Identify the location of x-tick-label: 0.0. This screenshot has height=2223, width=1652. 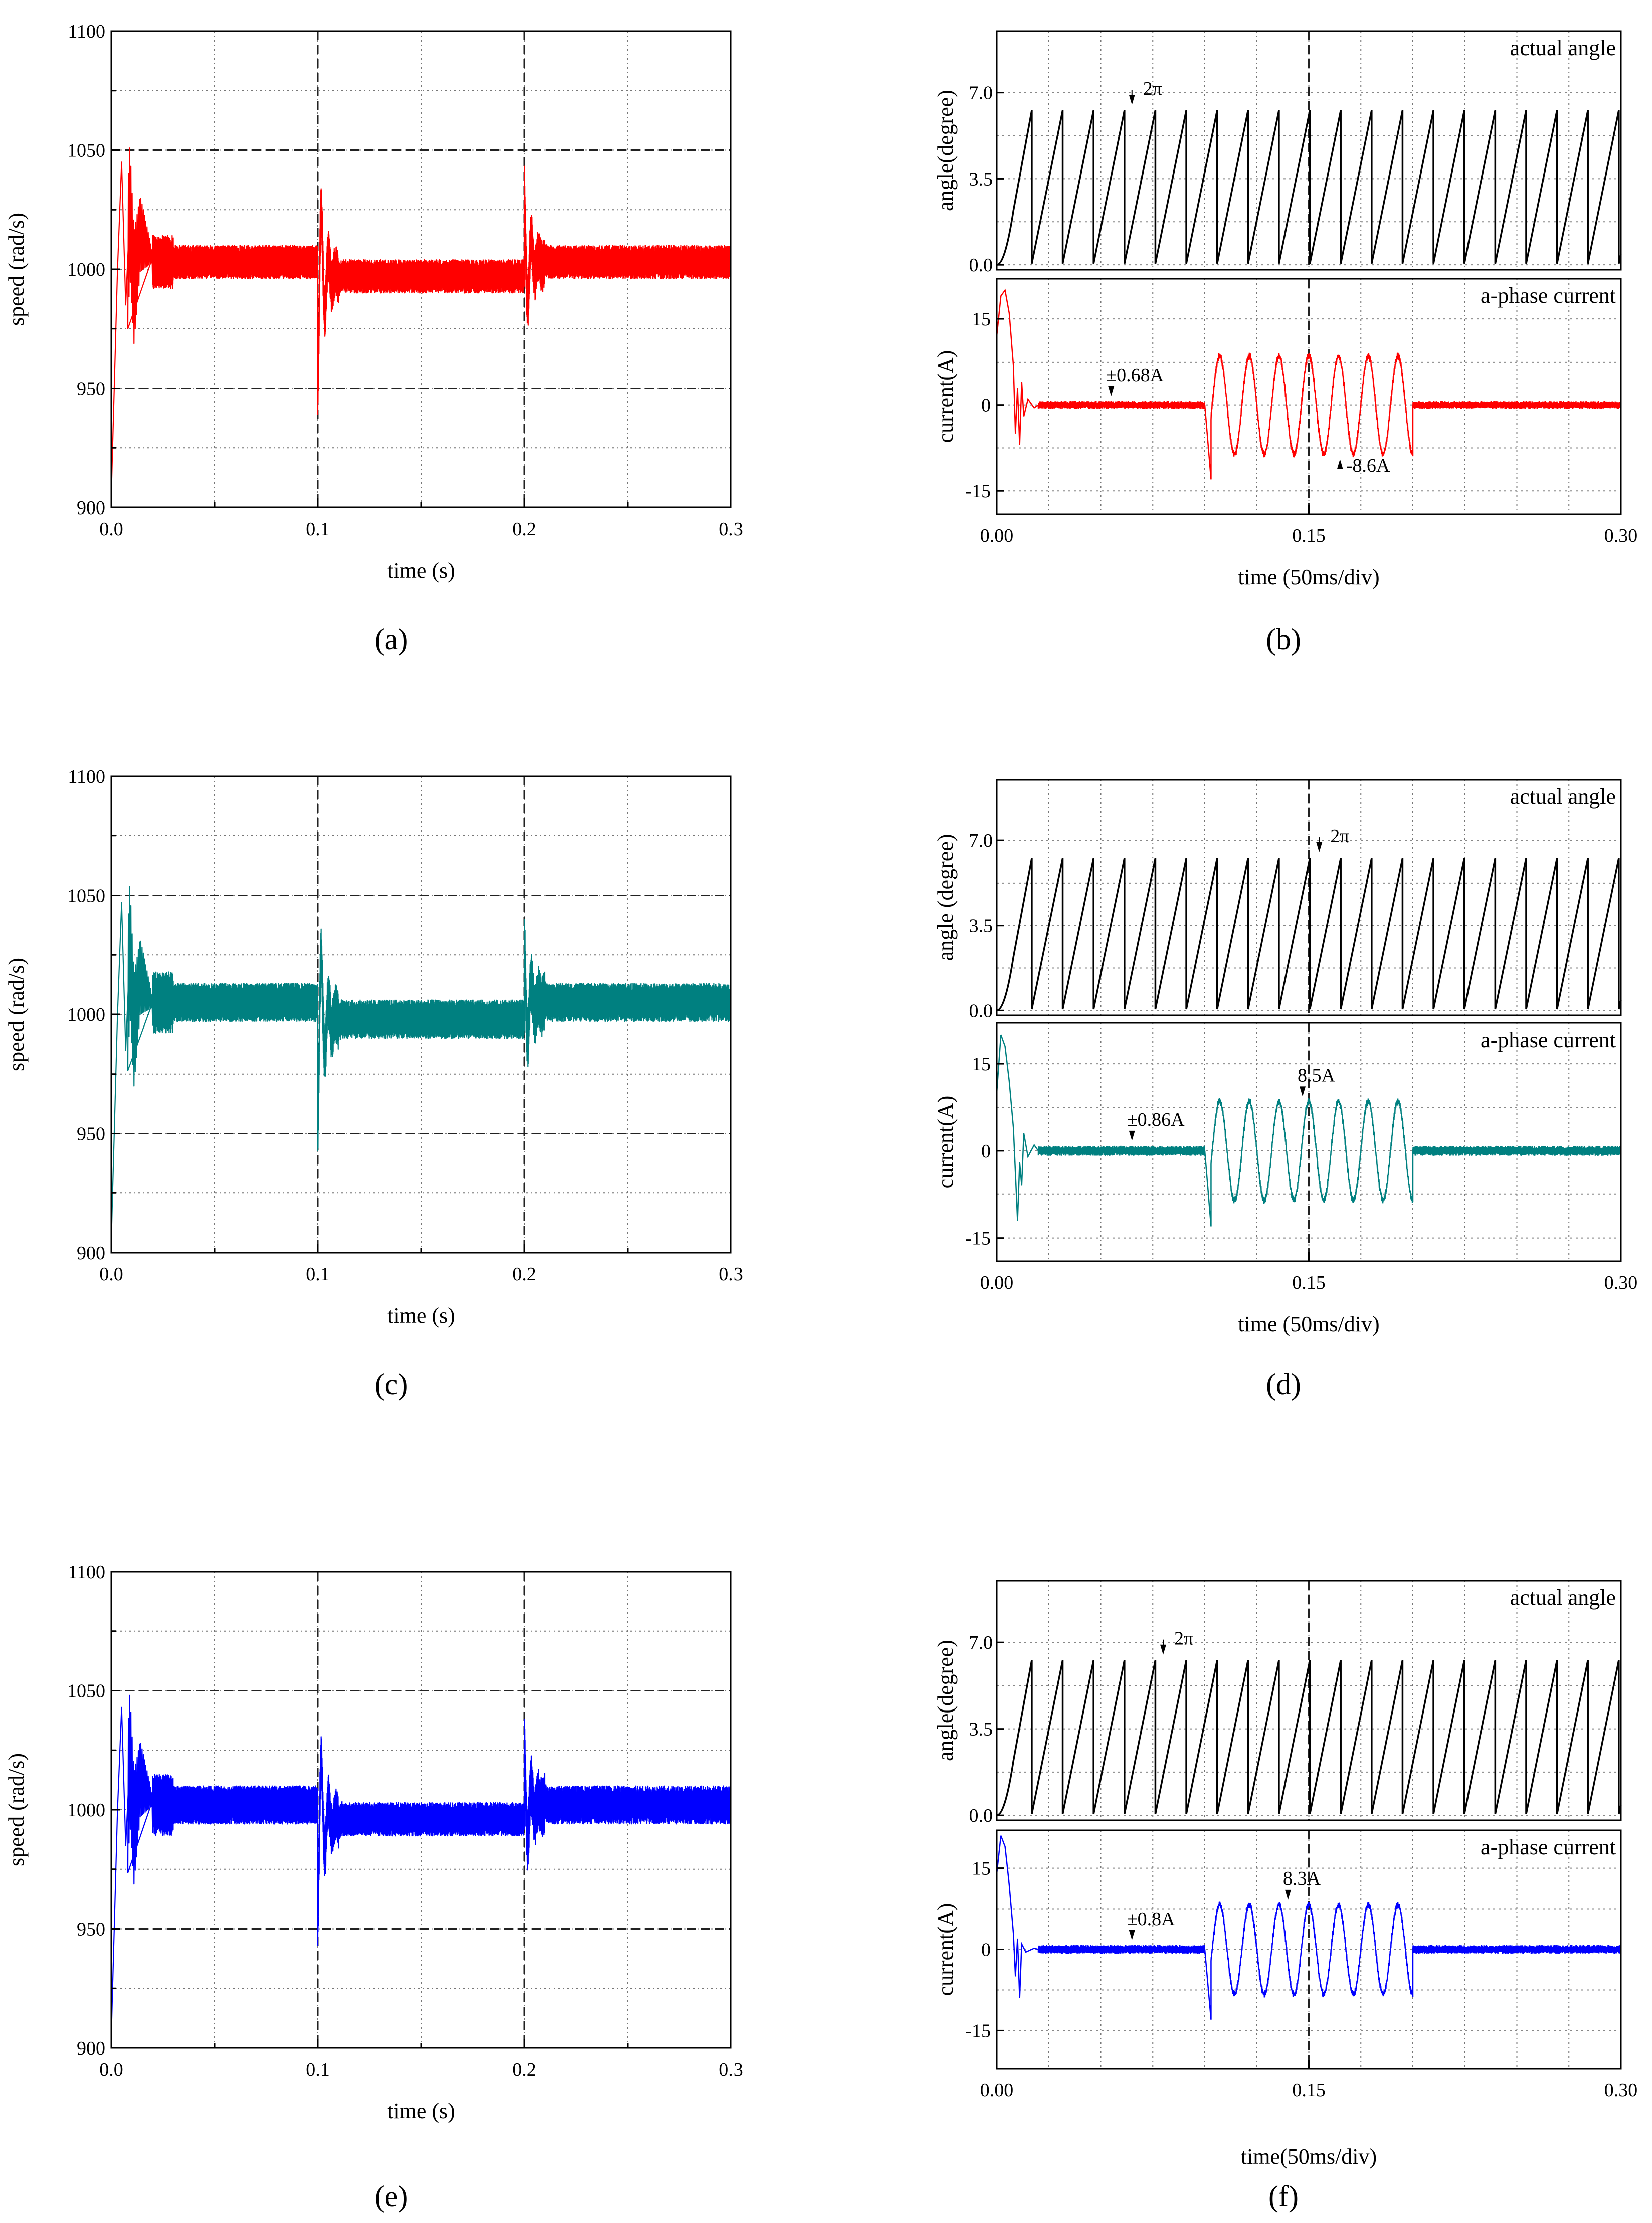
(111, 2069).